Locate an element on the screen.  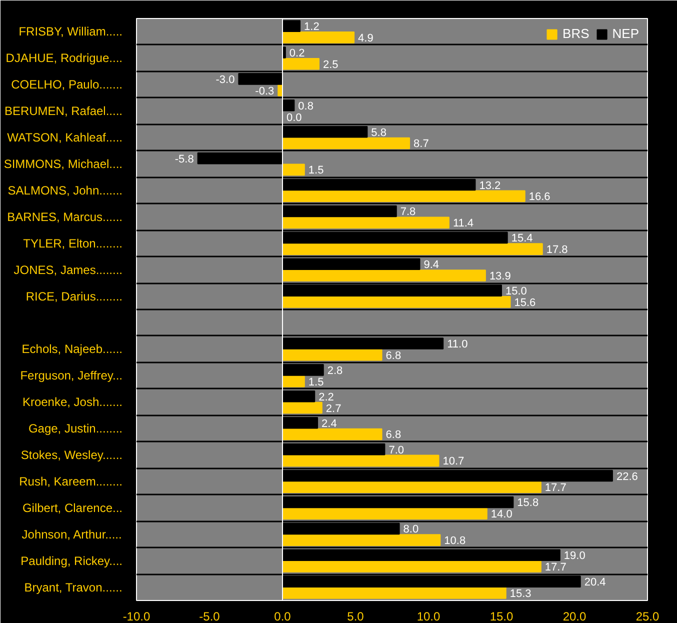
data-label: 2.5 is located at coordinates (330, 64).